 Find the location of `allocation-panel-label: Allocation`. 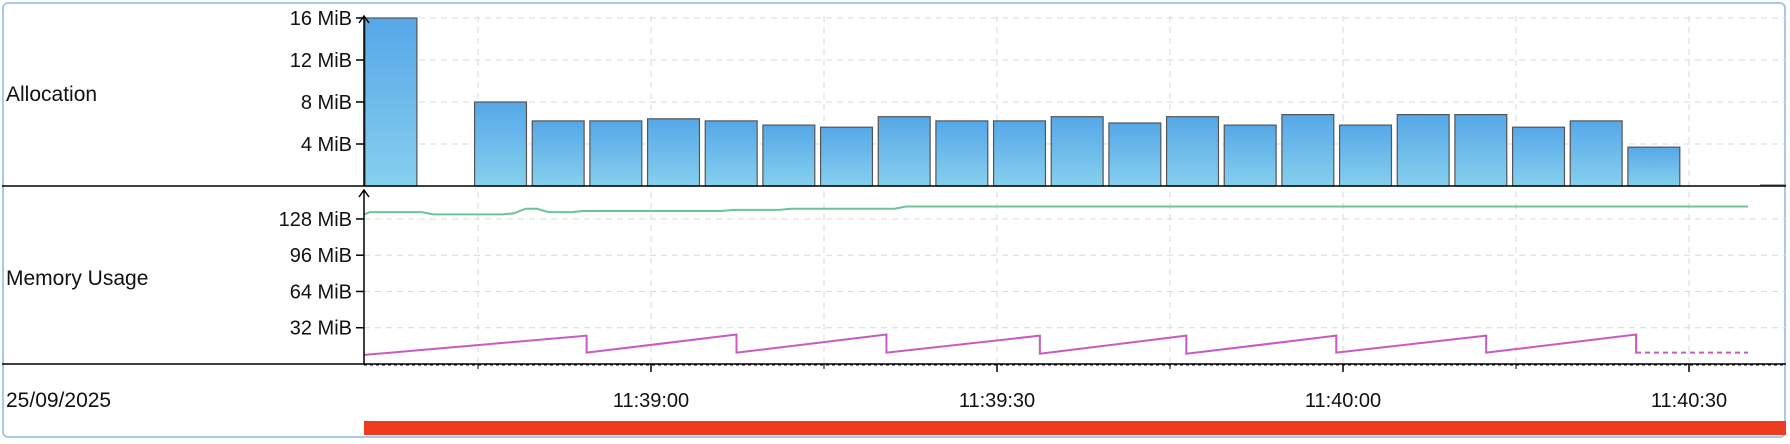

allocation-panel-label: Allocation is located at coordinates (51, 94).